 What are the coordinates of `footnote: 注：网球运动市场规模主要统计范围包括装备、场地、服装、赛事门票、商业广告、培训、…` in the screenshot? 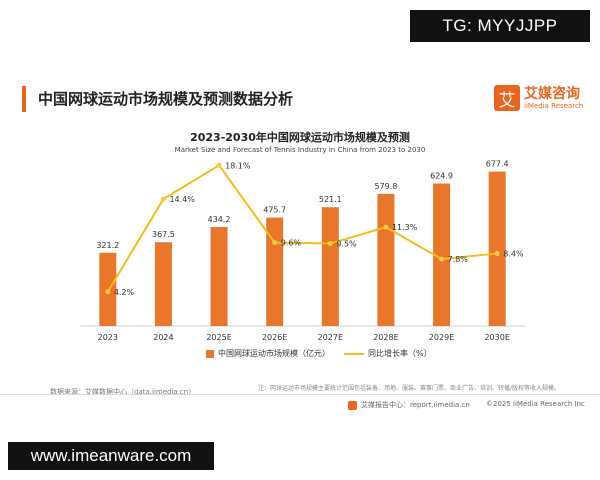 It's located at (409, 388).